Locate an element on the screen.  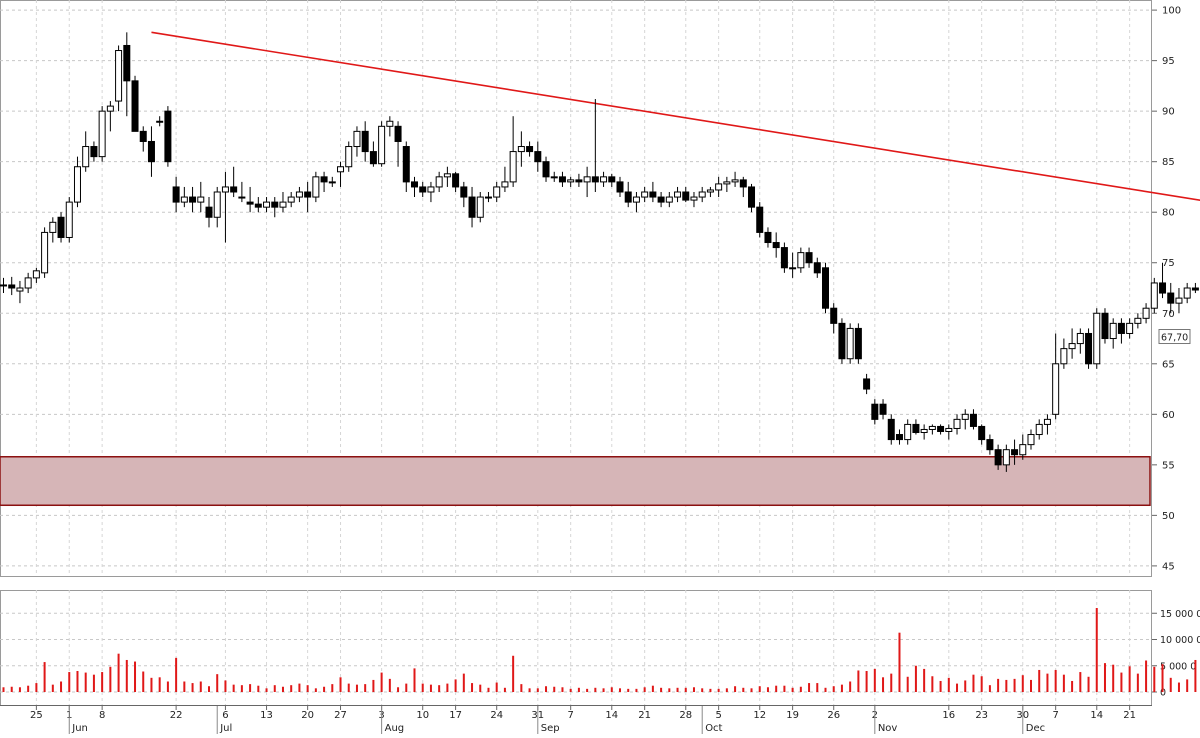
date-tick-label: 8 is located at coordinates (102, 715).